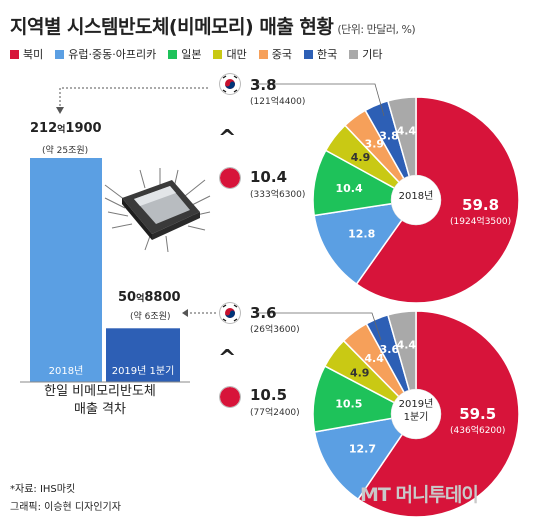 The height and width of the screenshot is (528, 540). Describe the element at coordinates (269, 177) in the screenshot. I see `japan-2018-value: 10.4` at that location.